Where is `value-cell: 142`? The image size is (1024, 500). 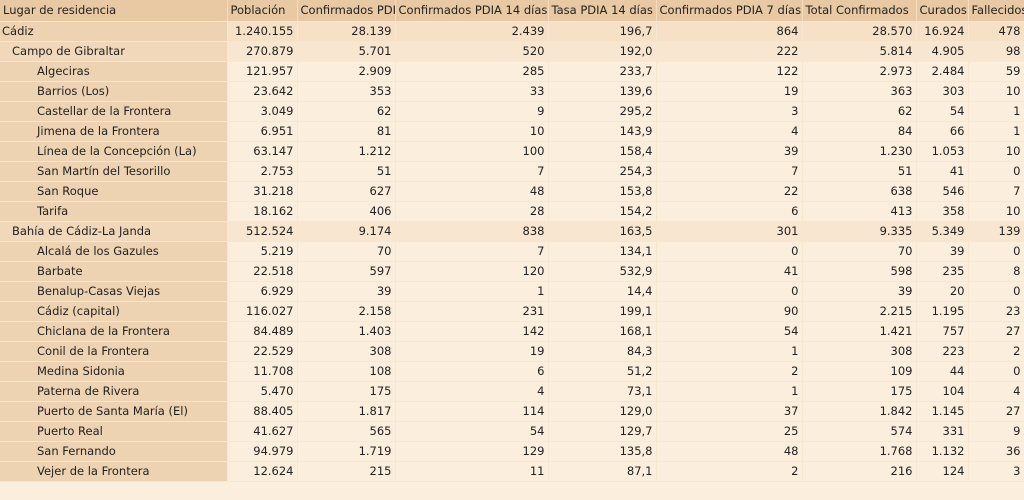
value-cell: 142 is located at coordinates (472, 331).